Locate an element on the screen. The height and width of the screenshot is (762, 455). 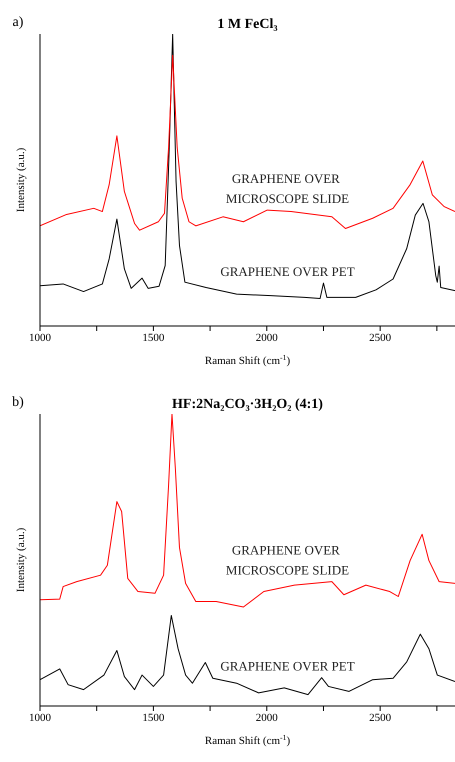
chart-title: HF:2Na₂CO₃·3H₂O₂ (4:1) is located at coordinates (248, 404).